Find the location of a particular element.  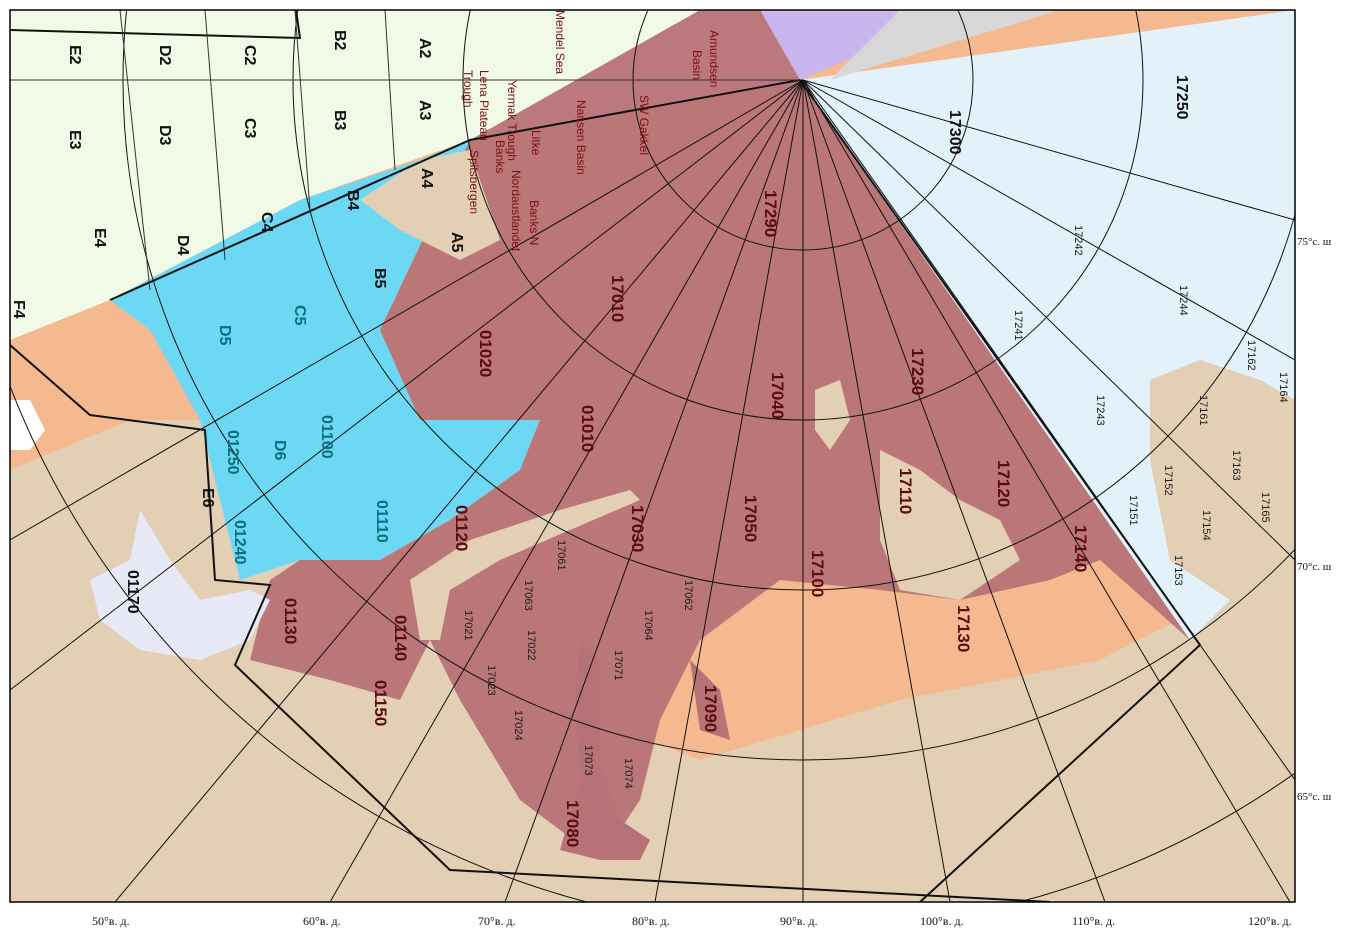

zone-17162: 17162 is located at coordinates (1251, 355).